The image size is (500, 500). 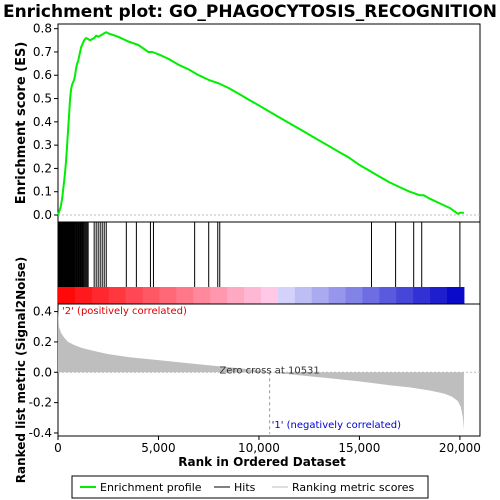 What do you see at coordinates (42, 342) in the screenshot?
I see `metric-y-tick-label: 0.2` at bounding box center [42, 342].